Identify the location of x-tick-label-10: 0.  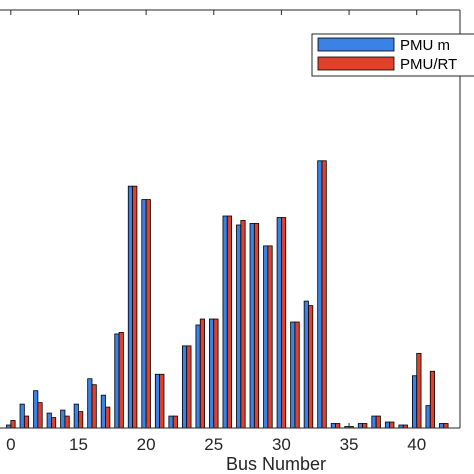
(10, 444).